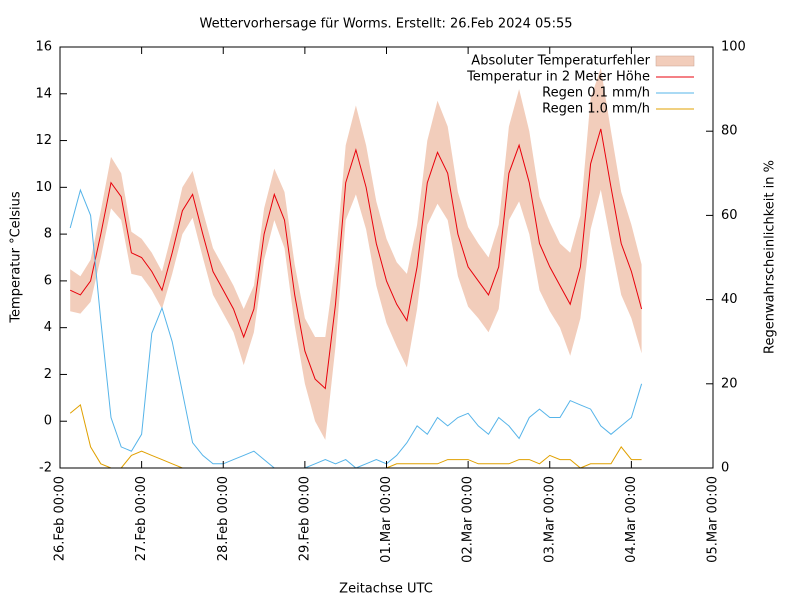  I want to click on y2-tick-label: 100, so click(733, 47).